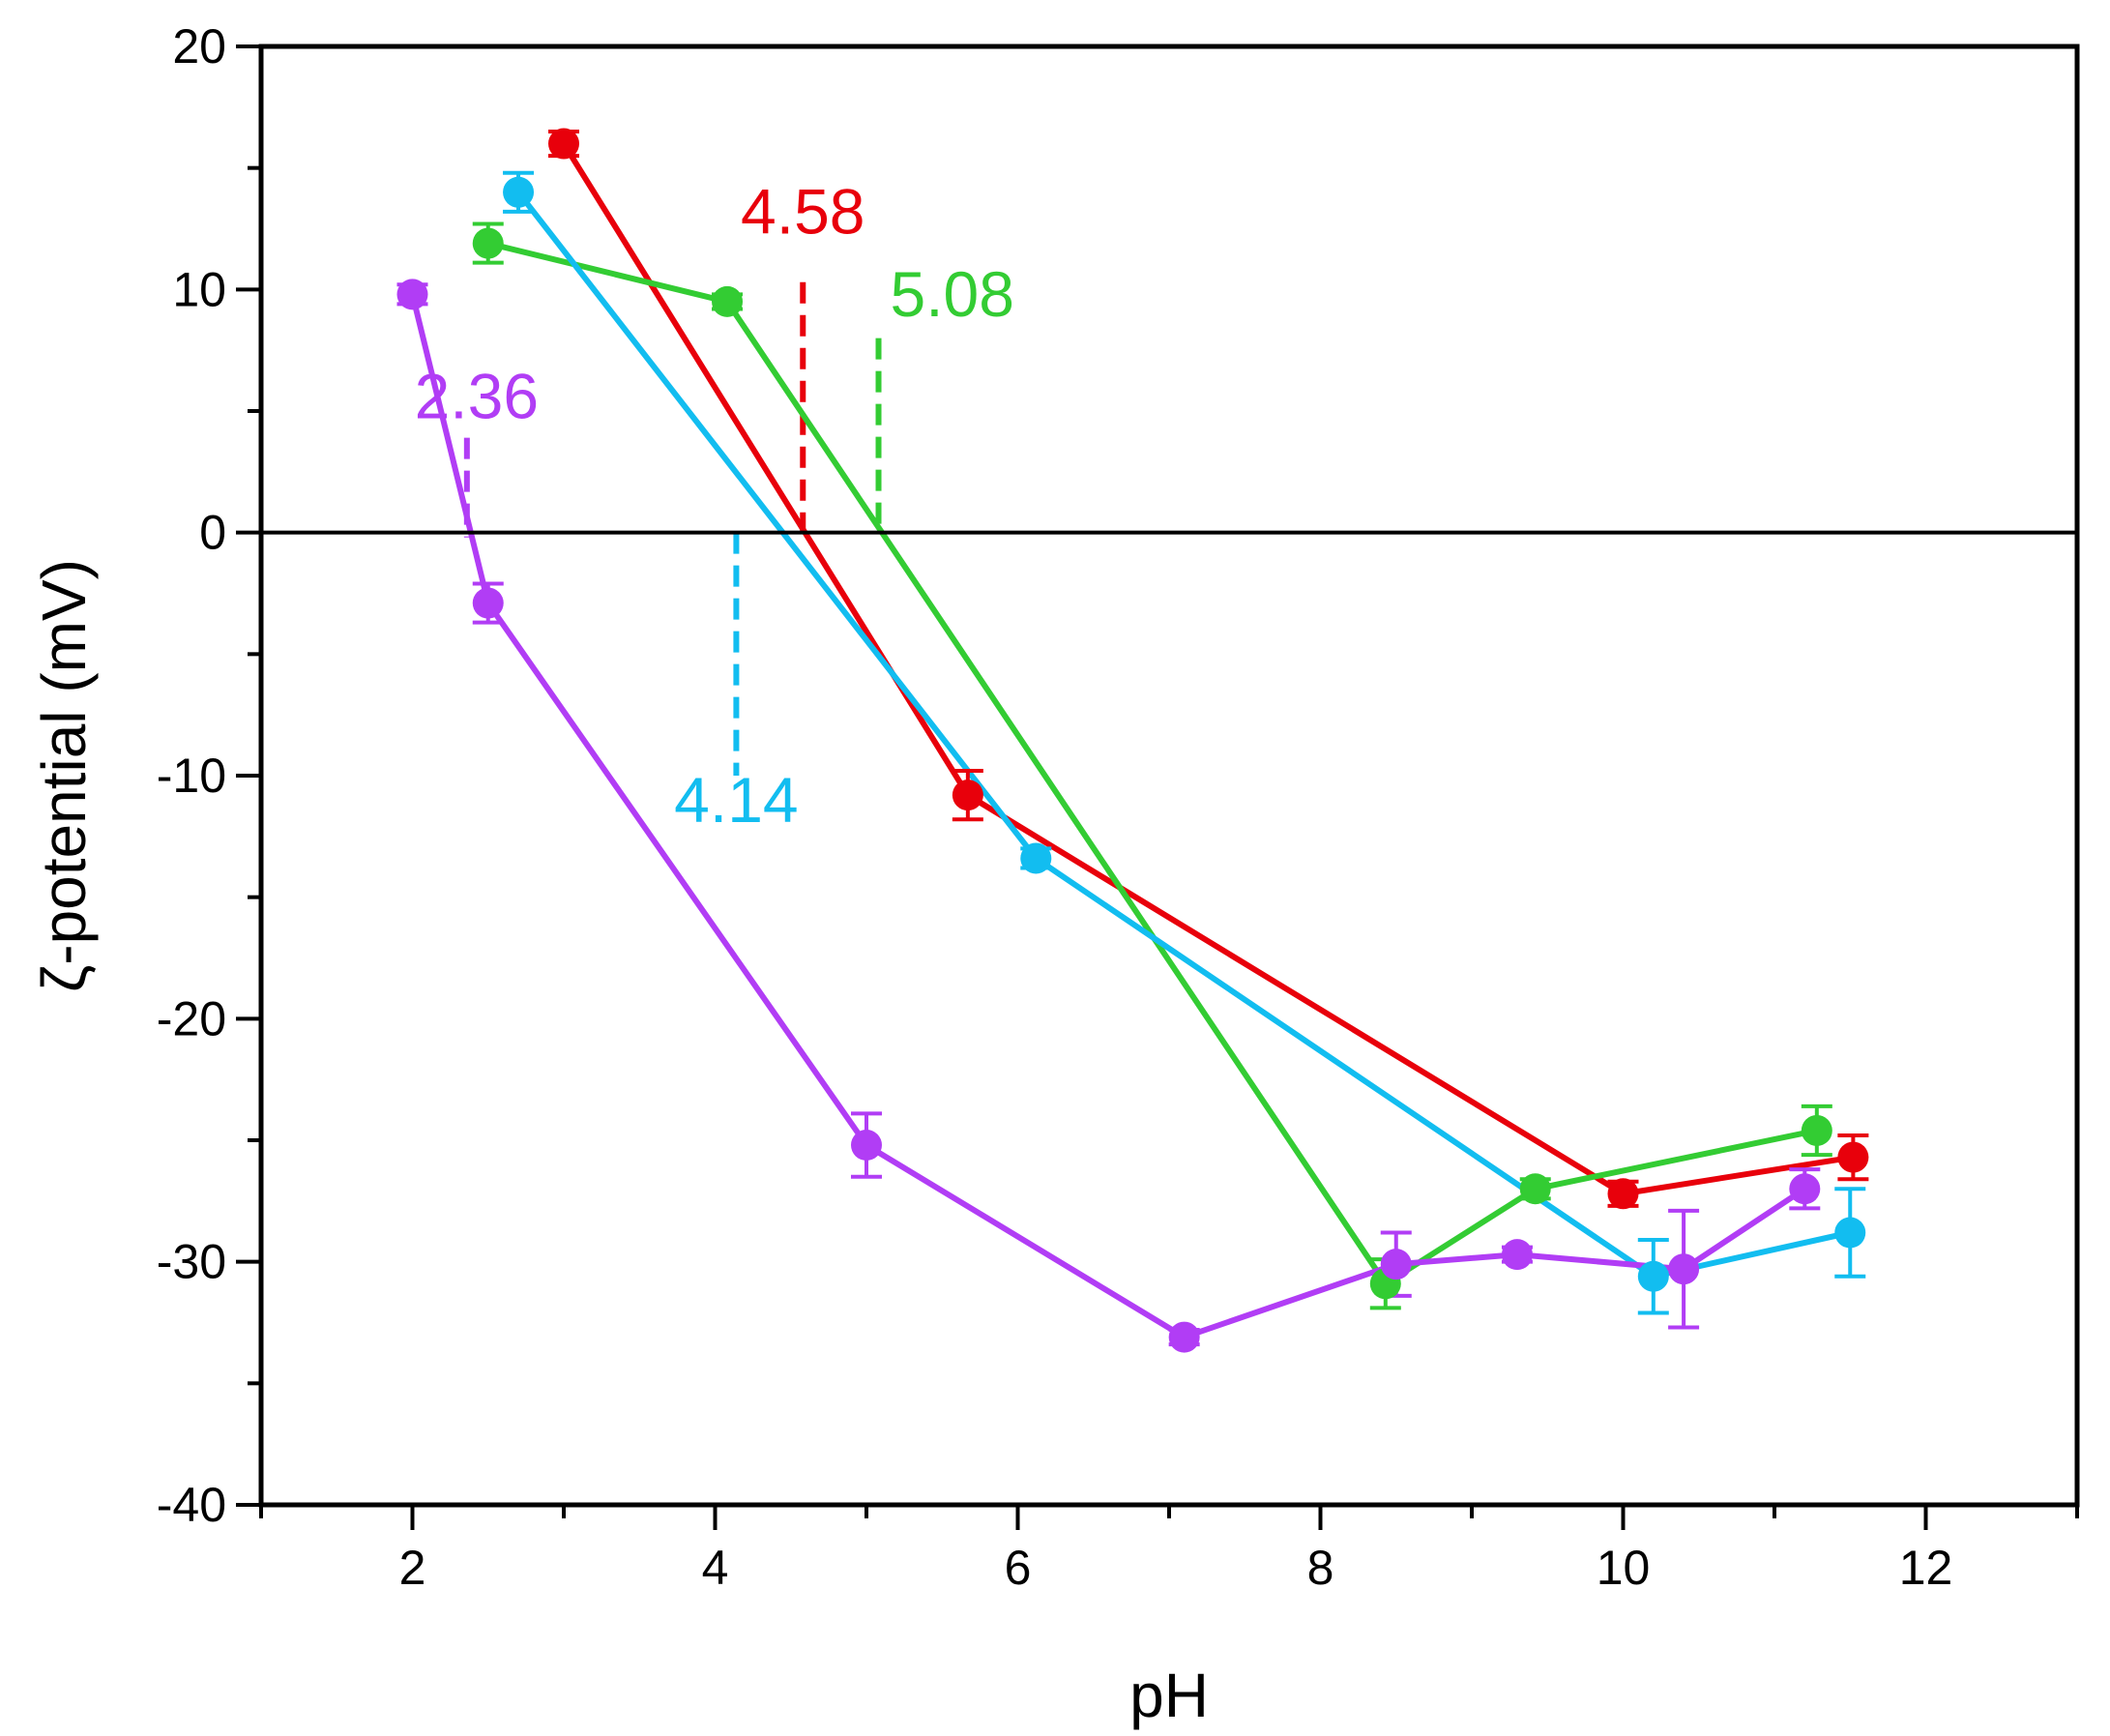 This screenshot has height=1736, width=2110. I want to click on pzc-red-label: 4.58, so click(803, 212).